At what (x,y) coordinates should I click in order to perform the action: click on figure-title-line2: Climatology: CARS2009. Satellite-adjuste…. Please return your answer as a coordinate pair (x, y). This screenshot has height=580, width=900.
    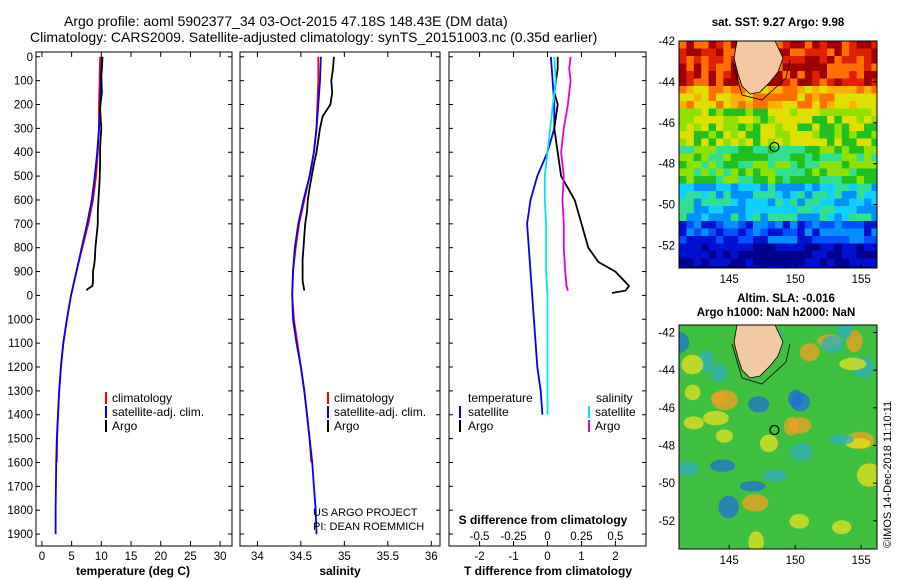
    Looking at the image, I should click on (313, 37).